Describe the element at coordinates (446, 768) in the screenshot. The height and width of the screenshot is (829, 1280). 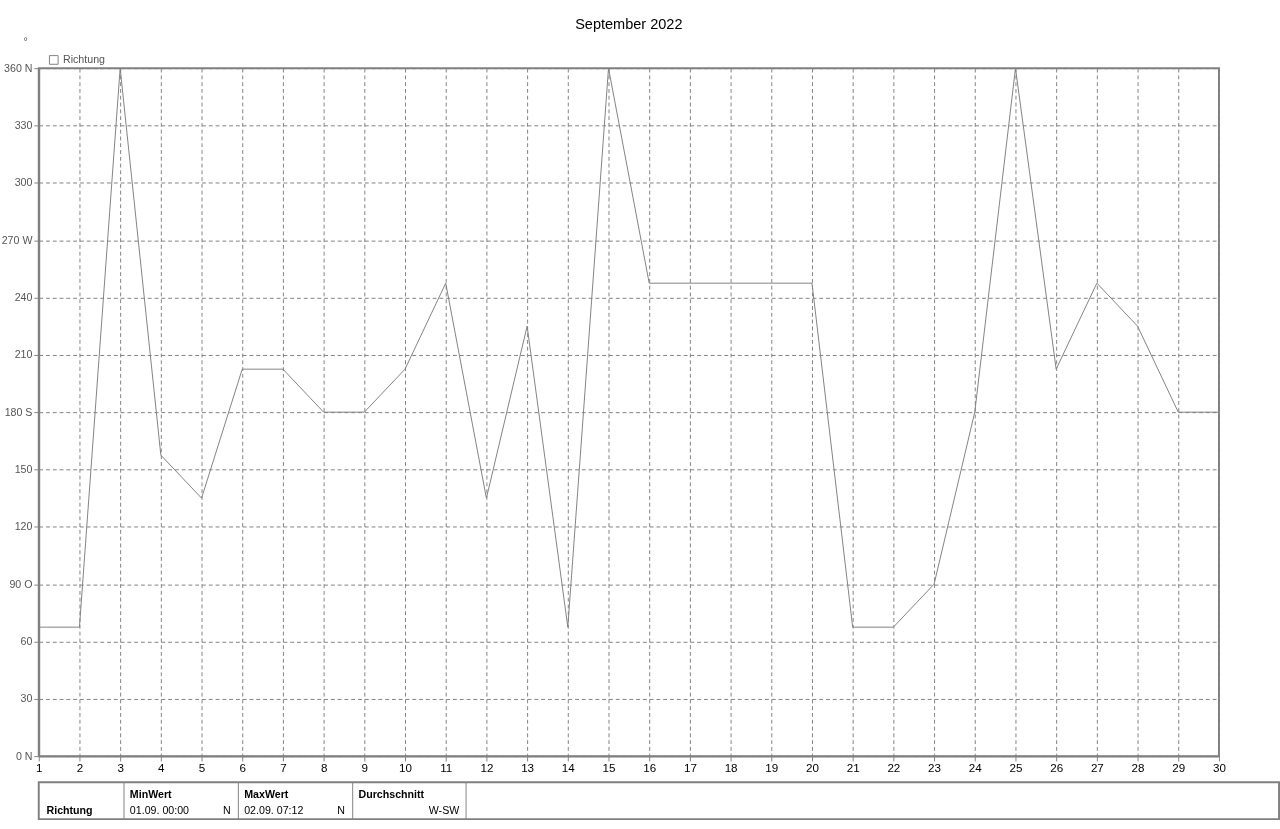
I see `x-tick-label: 11` at that location.